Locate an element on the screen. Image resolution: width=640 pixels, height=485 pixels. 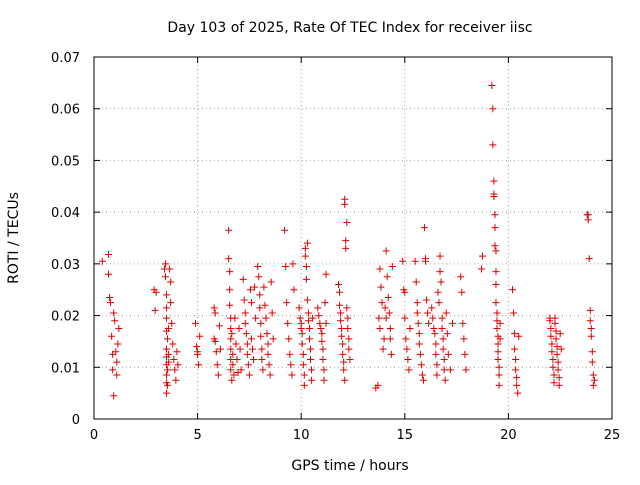
x-tick-label: 10 is located at coordinates (301, 435).